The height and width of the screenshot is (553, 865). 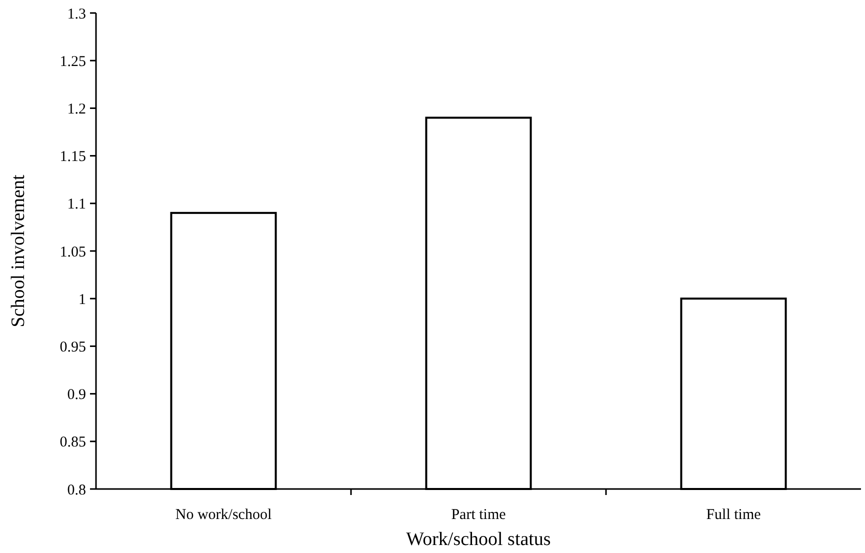 What do you see at coordinates (73, 157) in the screenshot?
I see `y-tick-label: 1.15` at bounding box center [73, 157].